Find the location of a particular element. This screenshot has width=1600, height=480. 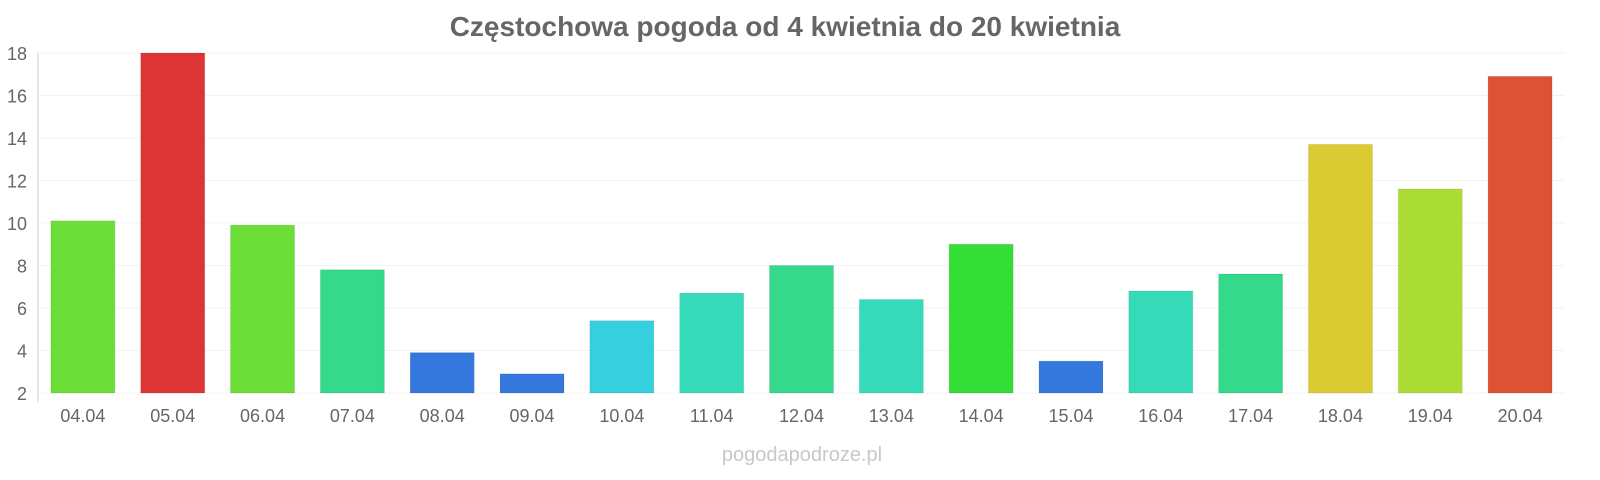

bar-16.04 is located at coordinates (1161, 342).